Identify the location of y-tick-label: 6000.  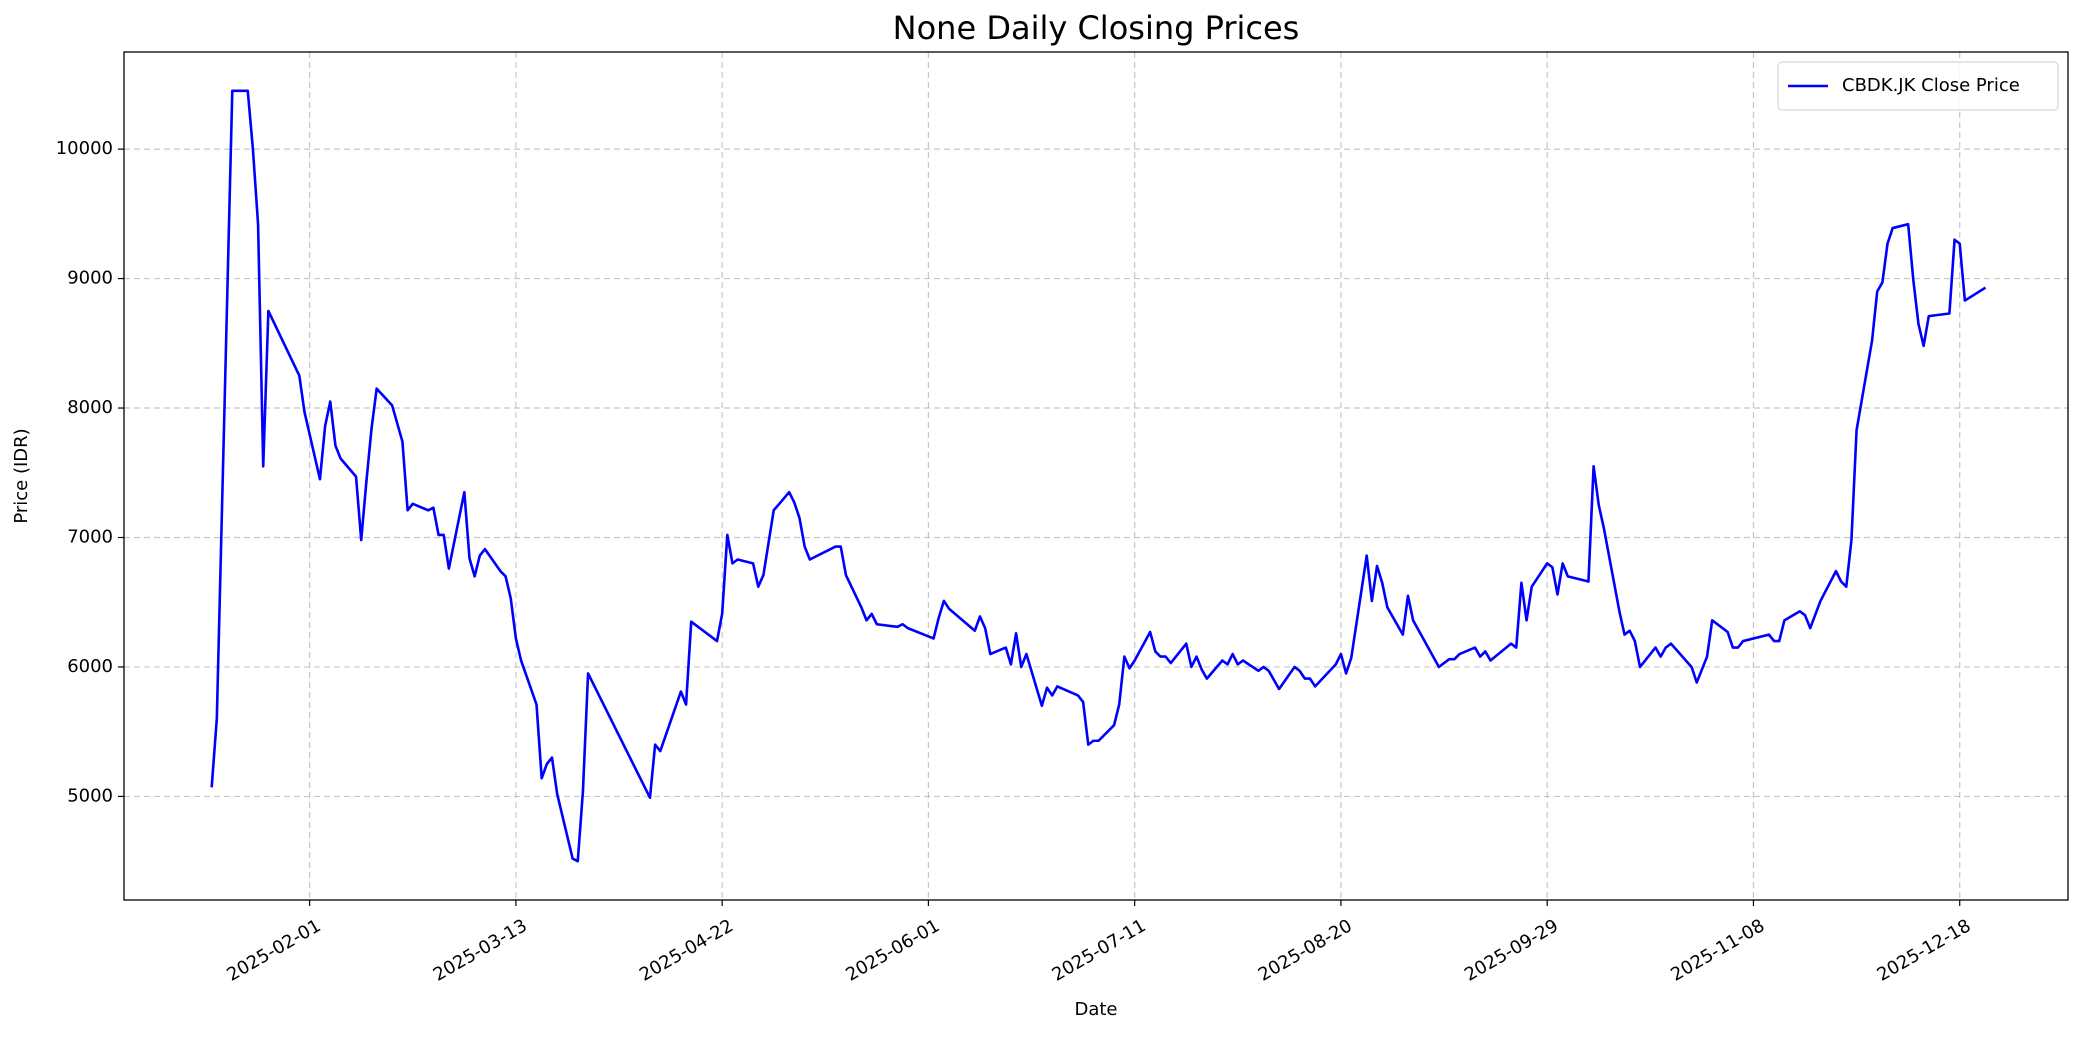
(90, 666).